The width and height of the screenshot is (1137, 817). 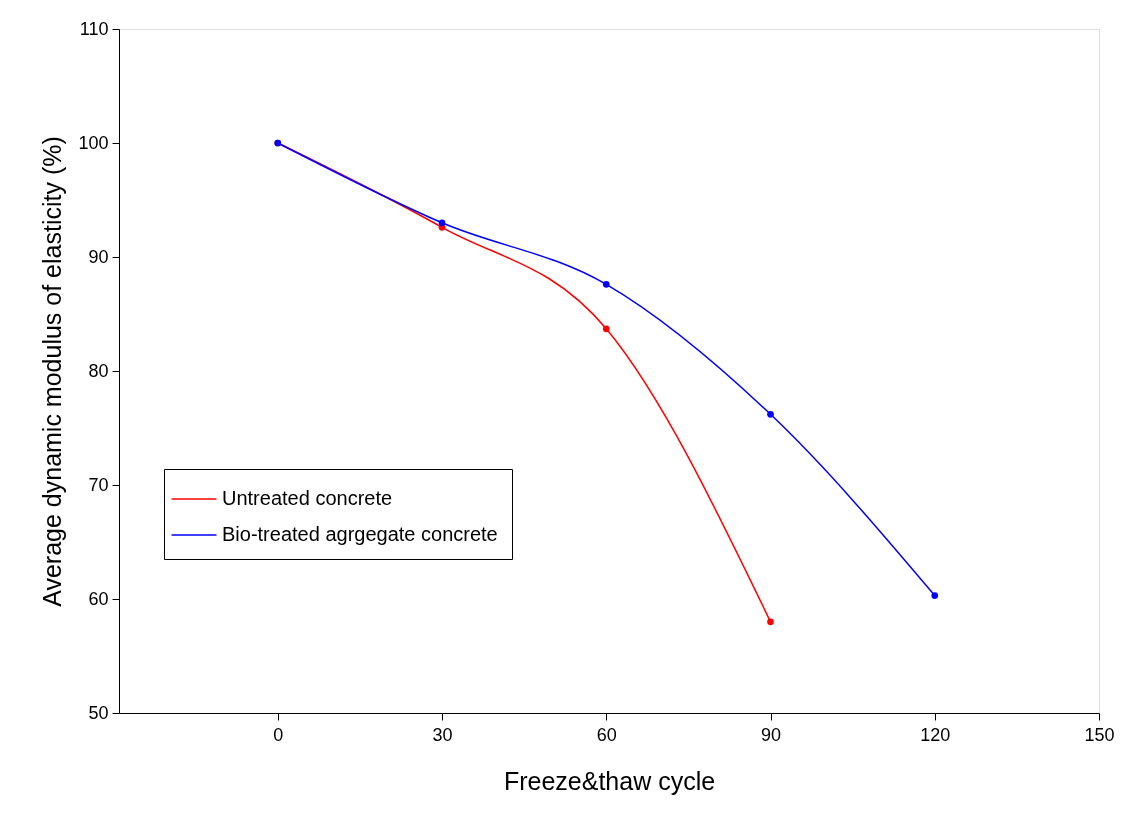 What do you see at coordinates (771, 734) in the screenshot?
I see `x-tick-label: 90` at bounding box center [771, 734].